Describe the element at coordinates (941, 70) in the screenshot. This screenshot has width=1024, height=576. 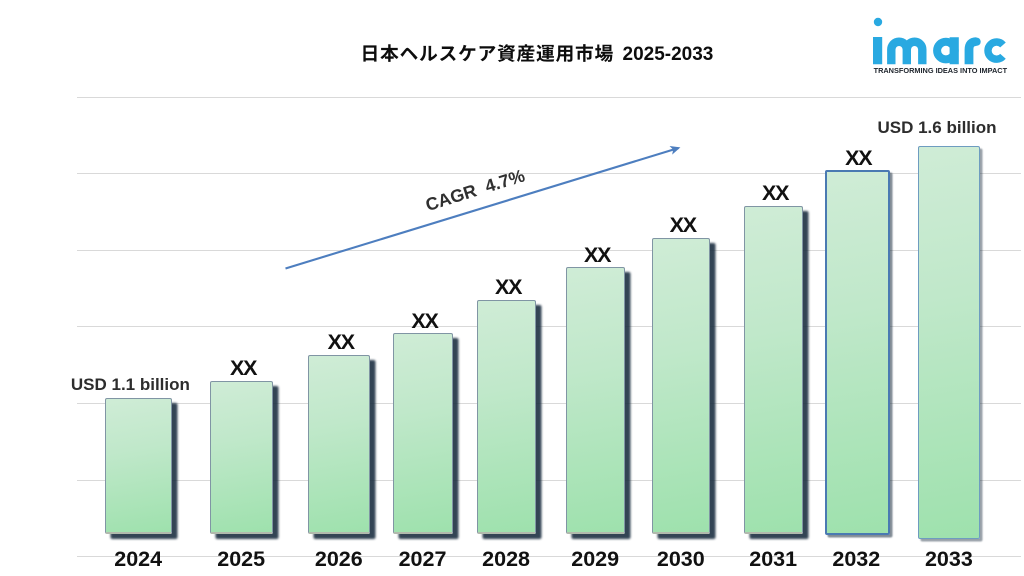
I see `svg-text: TRANSFORMING IDEAS INTO IMPACT` at that location.